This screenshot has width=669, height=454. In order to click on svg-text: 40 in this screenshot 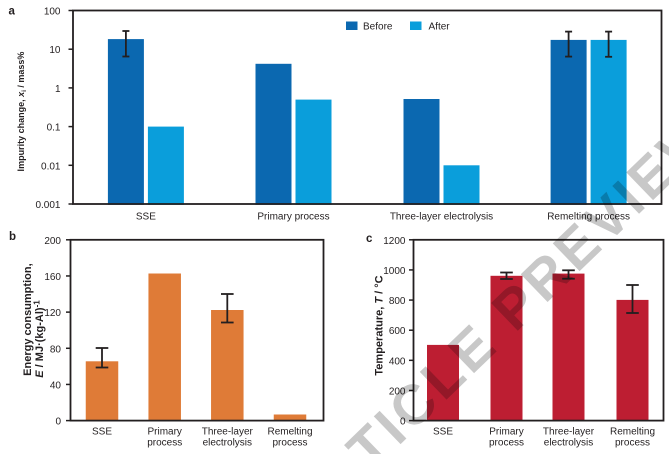, I will do `click(56, 385)`.